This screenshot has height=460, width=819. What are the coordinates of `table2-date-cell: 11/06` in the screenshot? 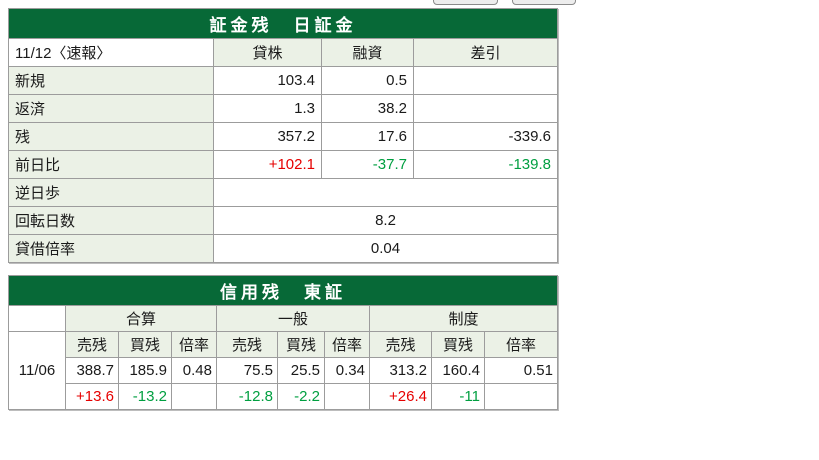 It's located at (37, 370).